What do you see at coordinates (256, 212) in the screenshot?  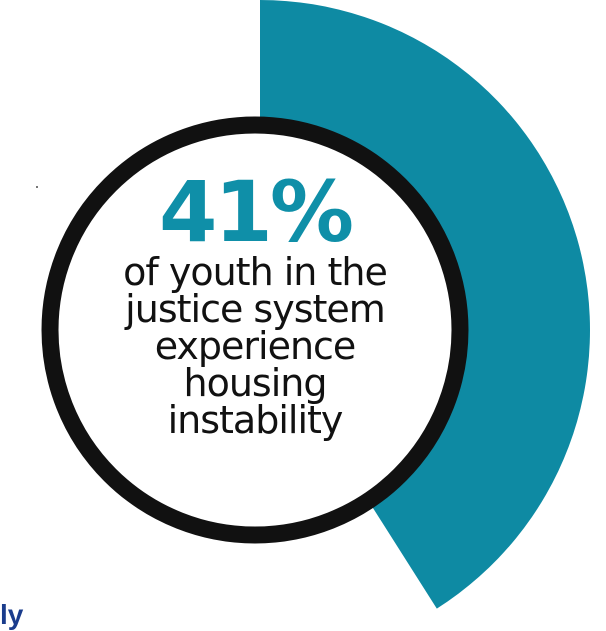 I see `percent-value: 41%` at bounding box center [256, 212].